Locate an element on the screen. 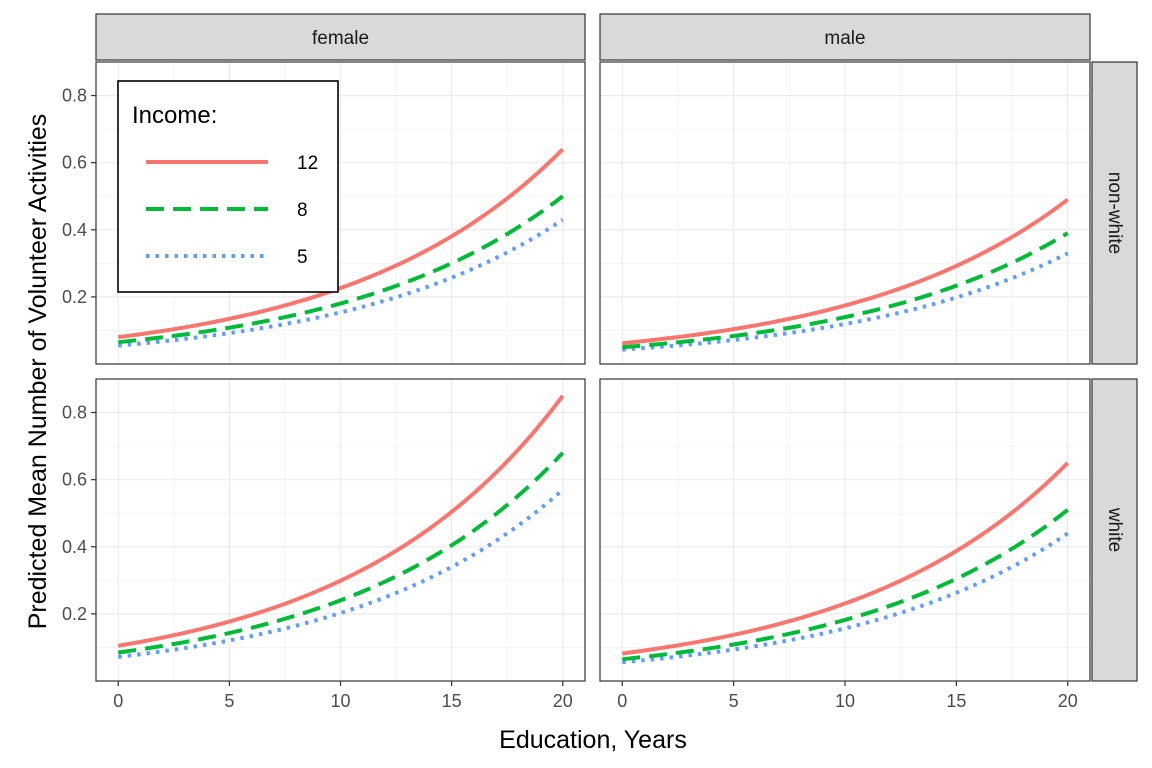 The height and width of the screenshot is (768, 1152). legend: Income: 12 8 5 is located at coordinates (228, 186).